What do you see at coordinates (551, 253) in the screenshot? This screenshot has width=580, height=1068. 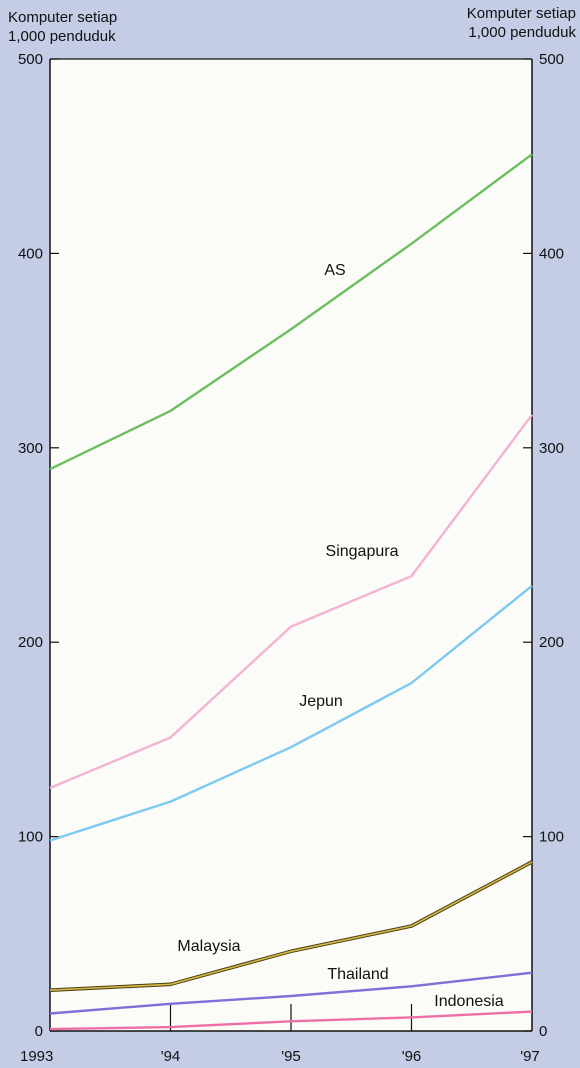 I see `y-tick-label-right: 400` at bounding box center [551, 253].